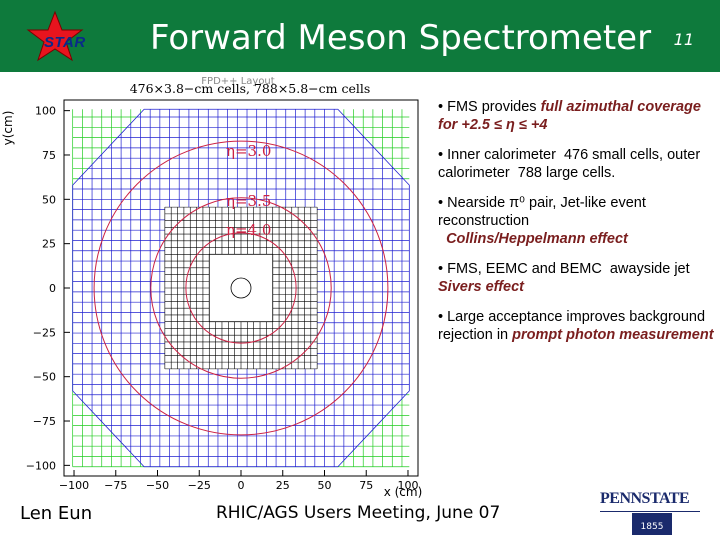 The width and height of the screenshot is (720, 540). I want to click on bullet-text: • FMS provides, so click(489, 107).